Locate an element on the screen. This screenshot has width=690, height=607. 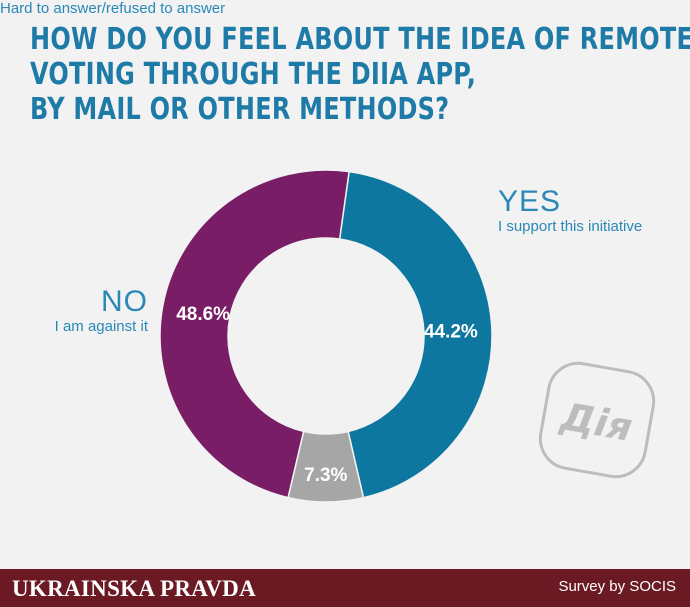
value-label-no: 48.6% is located at coordinates (203, 314).